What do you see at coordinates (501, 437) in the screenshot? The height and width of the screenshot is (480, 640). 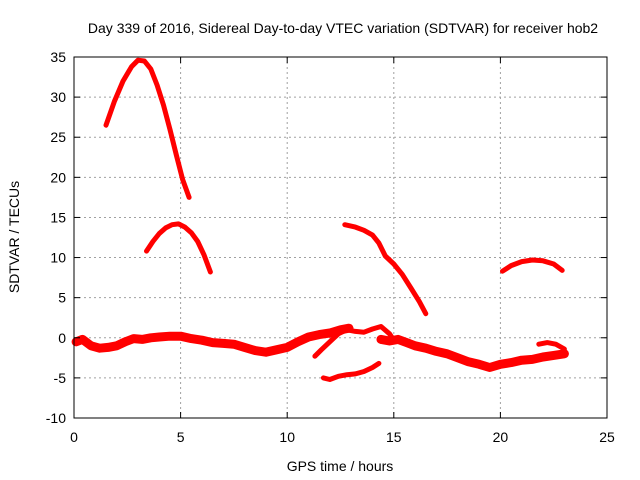 I see `x-tick-label: 20` at bounding box center [501, 437].